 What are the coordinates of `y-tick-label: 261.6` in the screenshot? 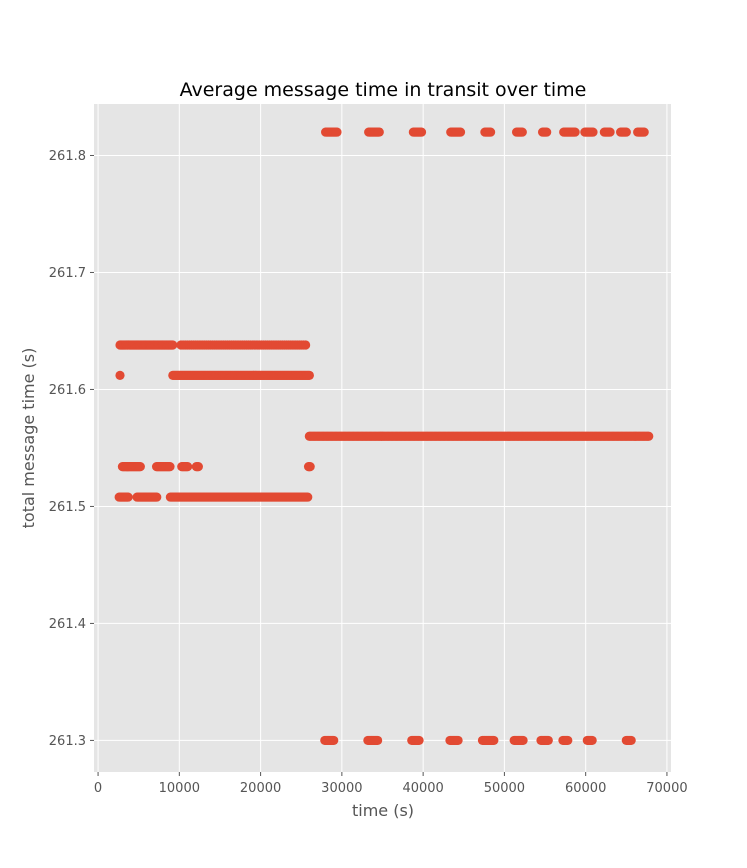 It's located at (67, 390).